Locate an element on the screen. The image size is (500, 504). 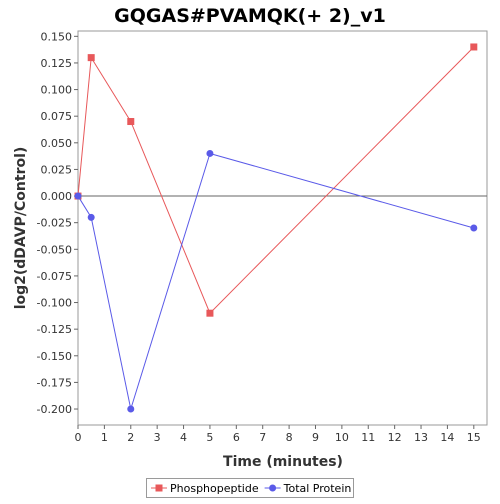
x-tick-label: 1 is located at coordinates (104, 437).